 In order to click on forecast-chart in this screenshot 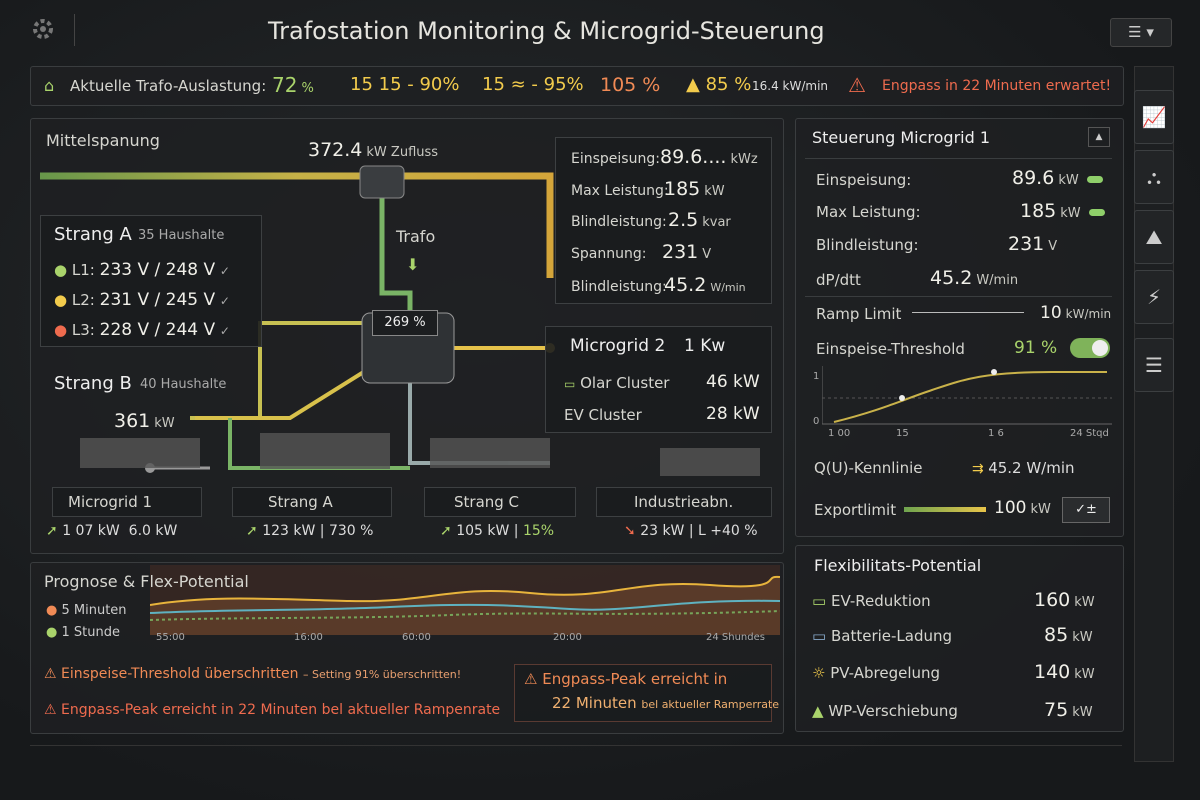, I will do `click(465, 600)`.